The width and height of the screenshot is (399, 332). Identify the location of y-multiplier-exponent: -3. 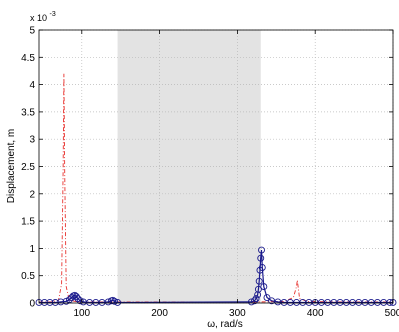
(53, 14).